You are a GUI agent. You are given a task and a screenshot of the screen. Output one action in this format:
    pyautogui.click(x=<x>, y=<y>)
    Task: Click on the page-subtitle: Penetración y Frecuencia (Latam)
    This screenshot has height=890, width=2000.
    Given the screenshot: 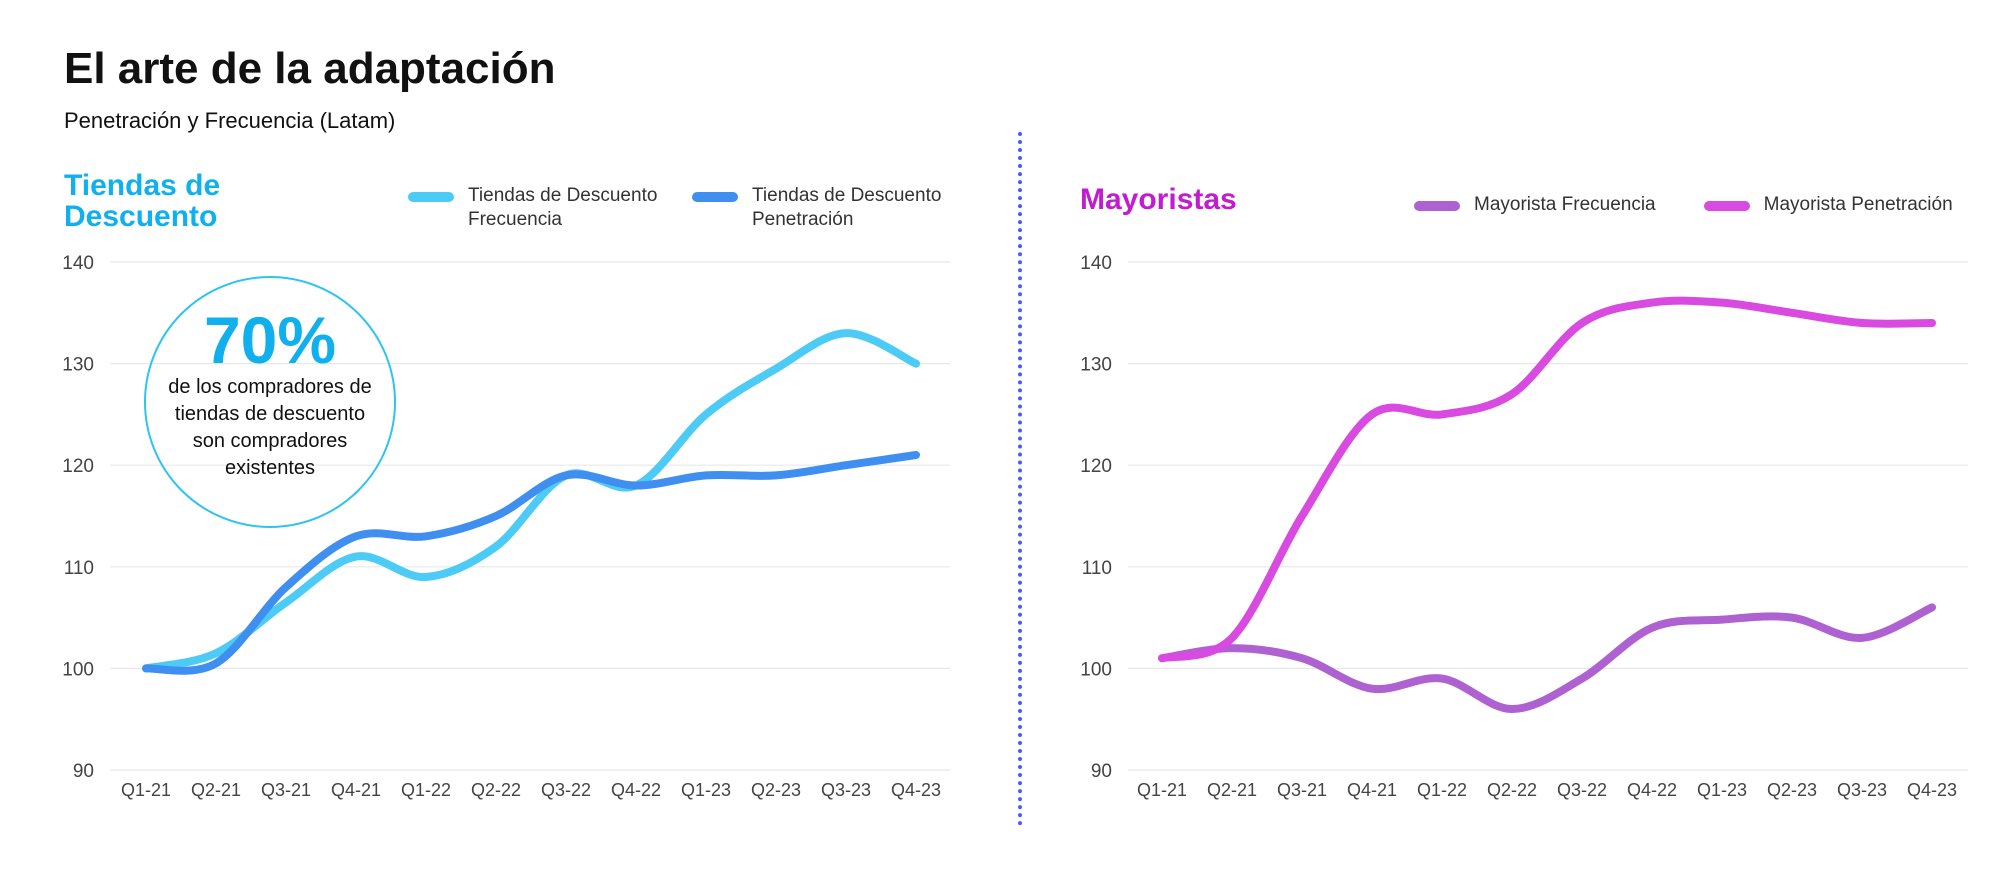 What is the action you would take?
    pyautogui.click(x=230, y=120)
    